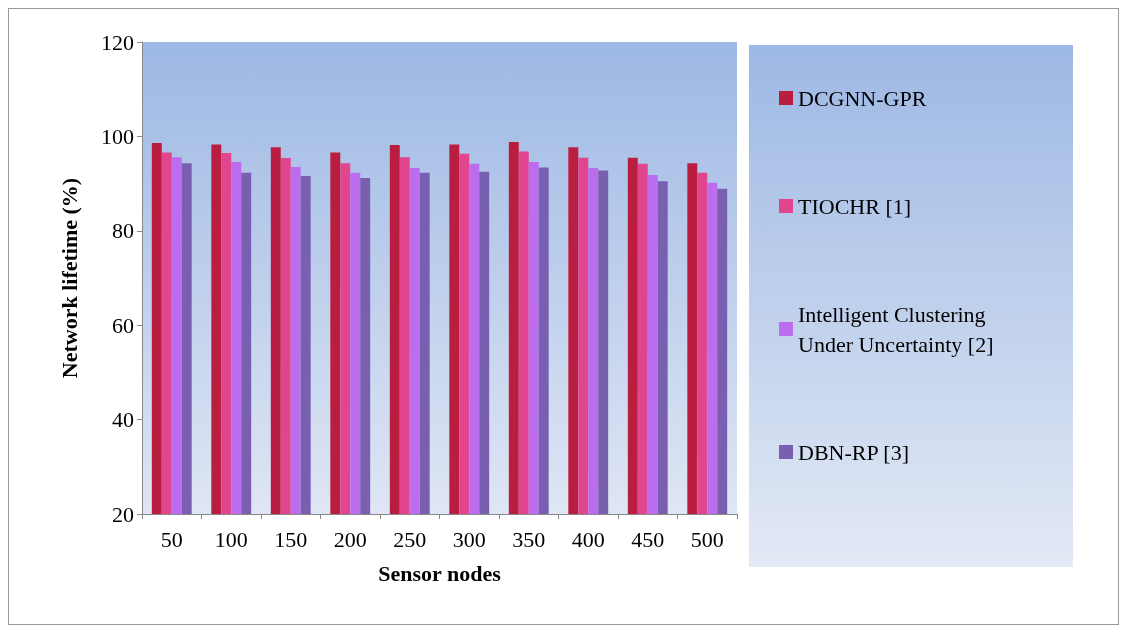 This screenshot has width=1121, height=627. What do you see at coordinates (896, 329) in the screenshot?
I see `legend-label: Intelligent Clustering Under Uncertainty [2]` at bounding box center [896, 329].